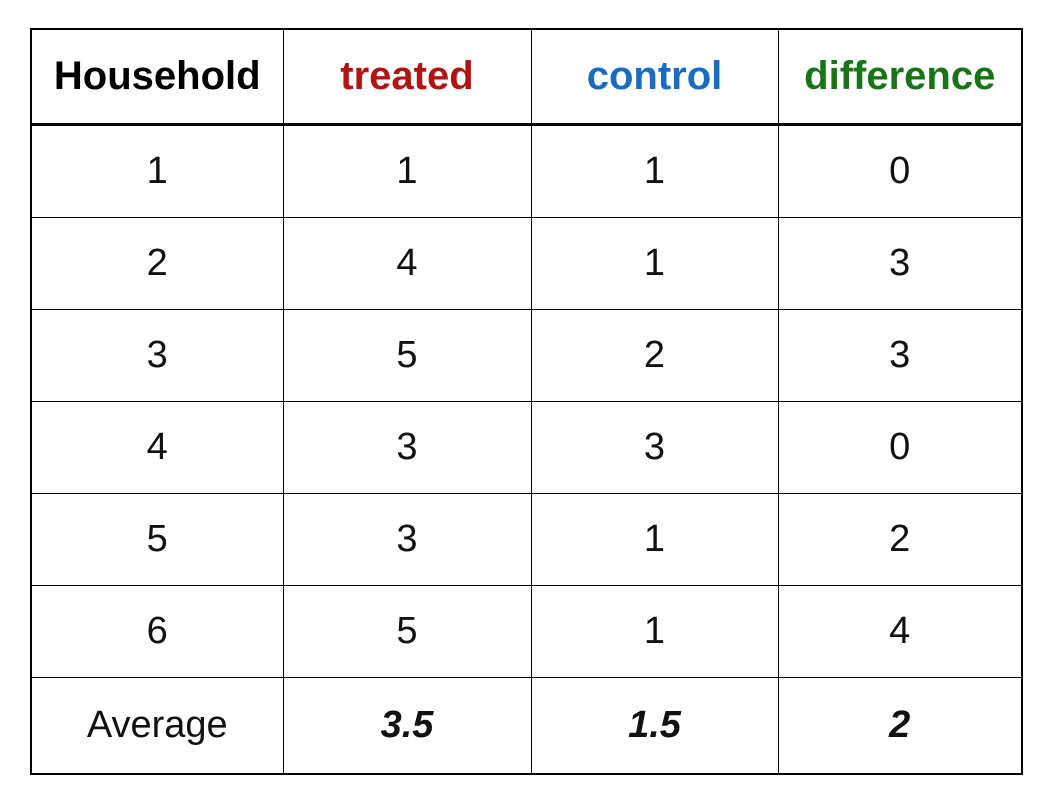 This screenshot has width=1050, height=800. What do you see at coordinates (654, 447) in the screenshot?
I see `cell-control: 3` at bounding box center [654, 447].